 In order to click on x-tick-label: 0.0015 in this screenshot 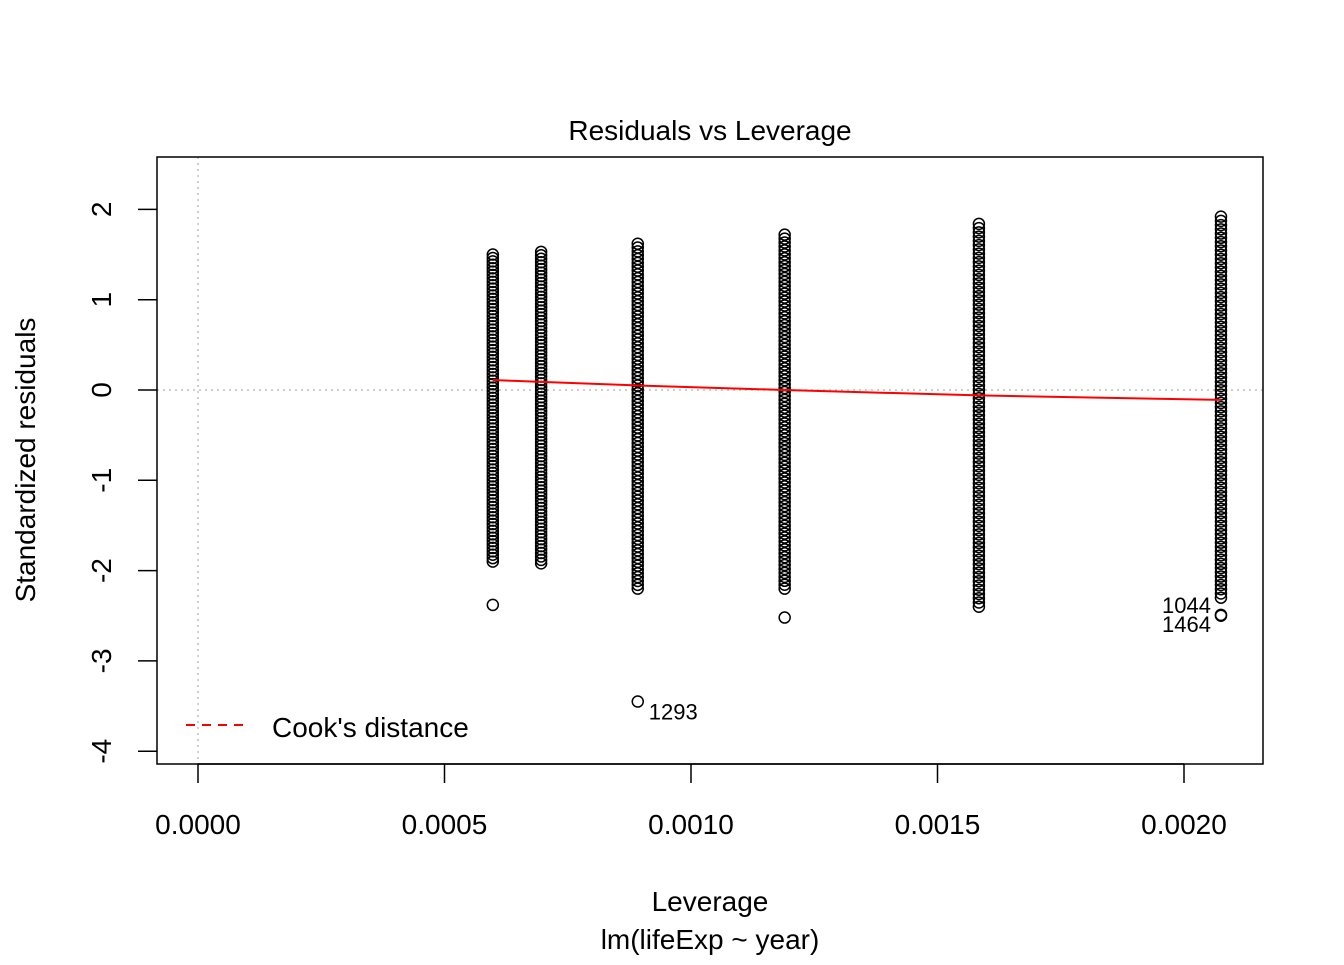, I will do `click(938, 824)`.